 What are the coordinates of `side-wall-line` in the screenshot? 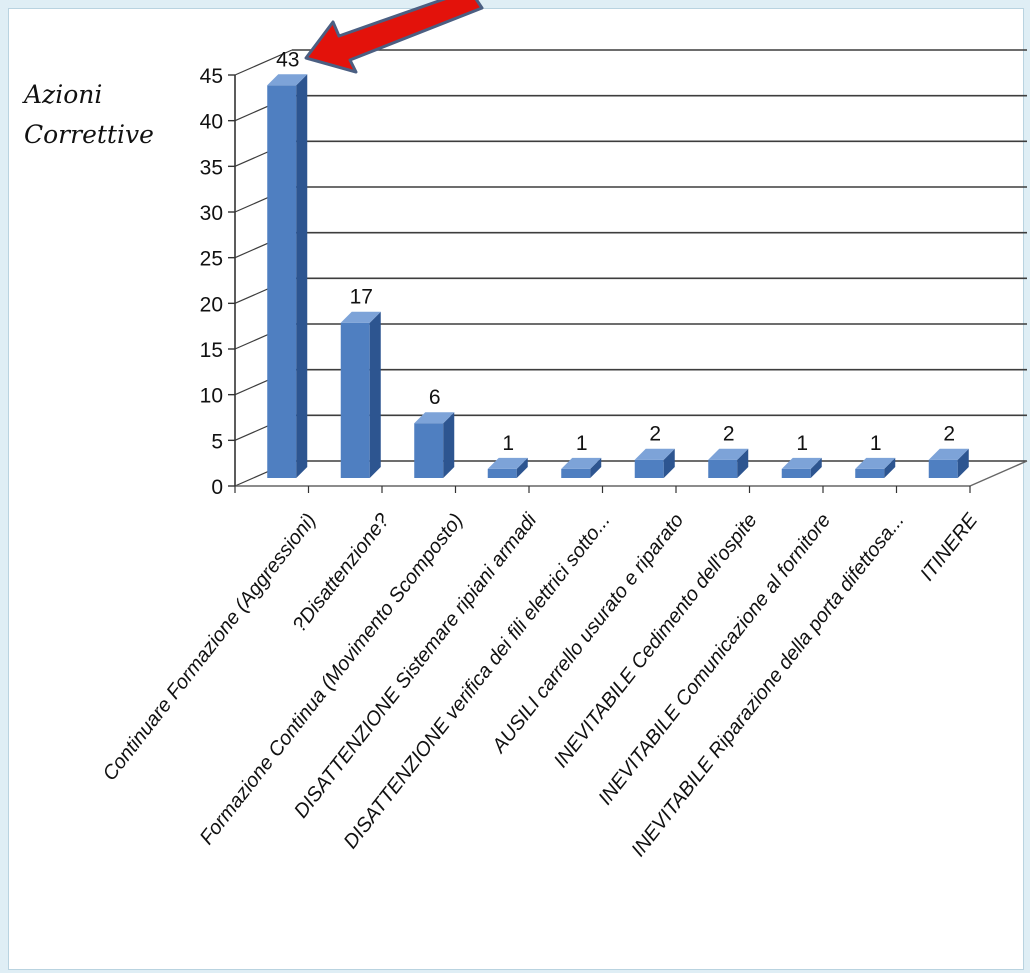 It's located at (263, 62).